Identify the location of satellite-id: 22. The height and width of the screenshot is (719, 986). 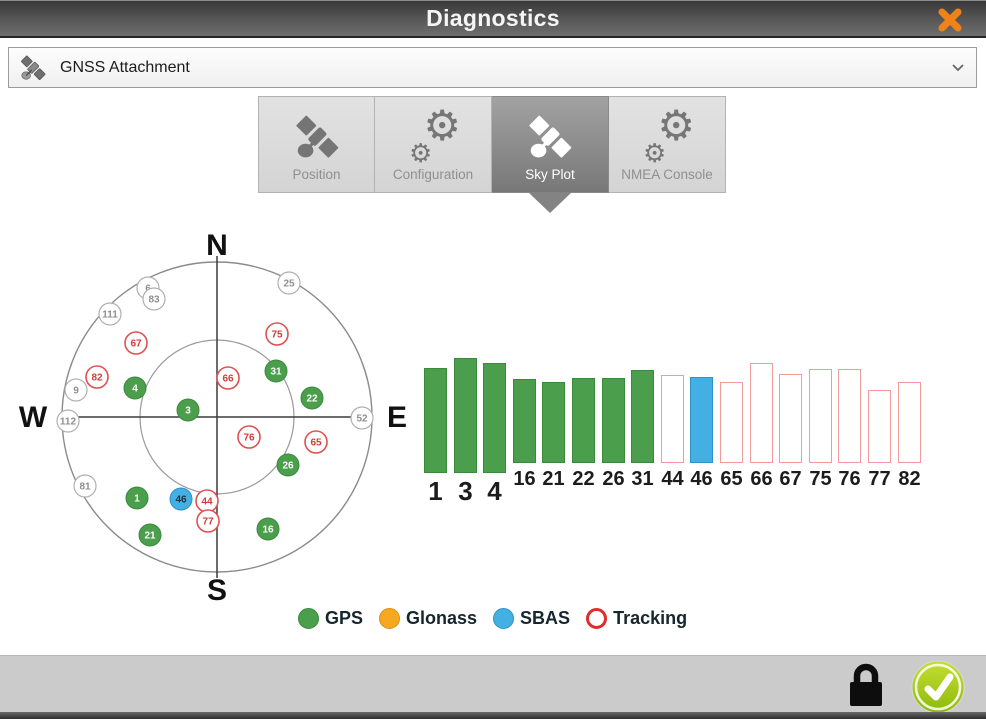
(312, 399).